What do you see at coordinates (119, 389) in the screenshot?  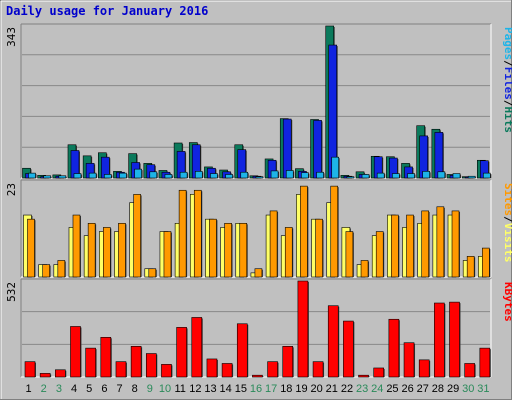 I see `x-tick-label: 7` at bounding box center [119, 389].